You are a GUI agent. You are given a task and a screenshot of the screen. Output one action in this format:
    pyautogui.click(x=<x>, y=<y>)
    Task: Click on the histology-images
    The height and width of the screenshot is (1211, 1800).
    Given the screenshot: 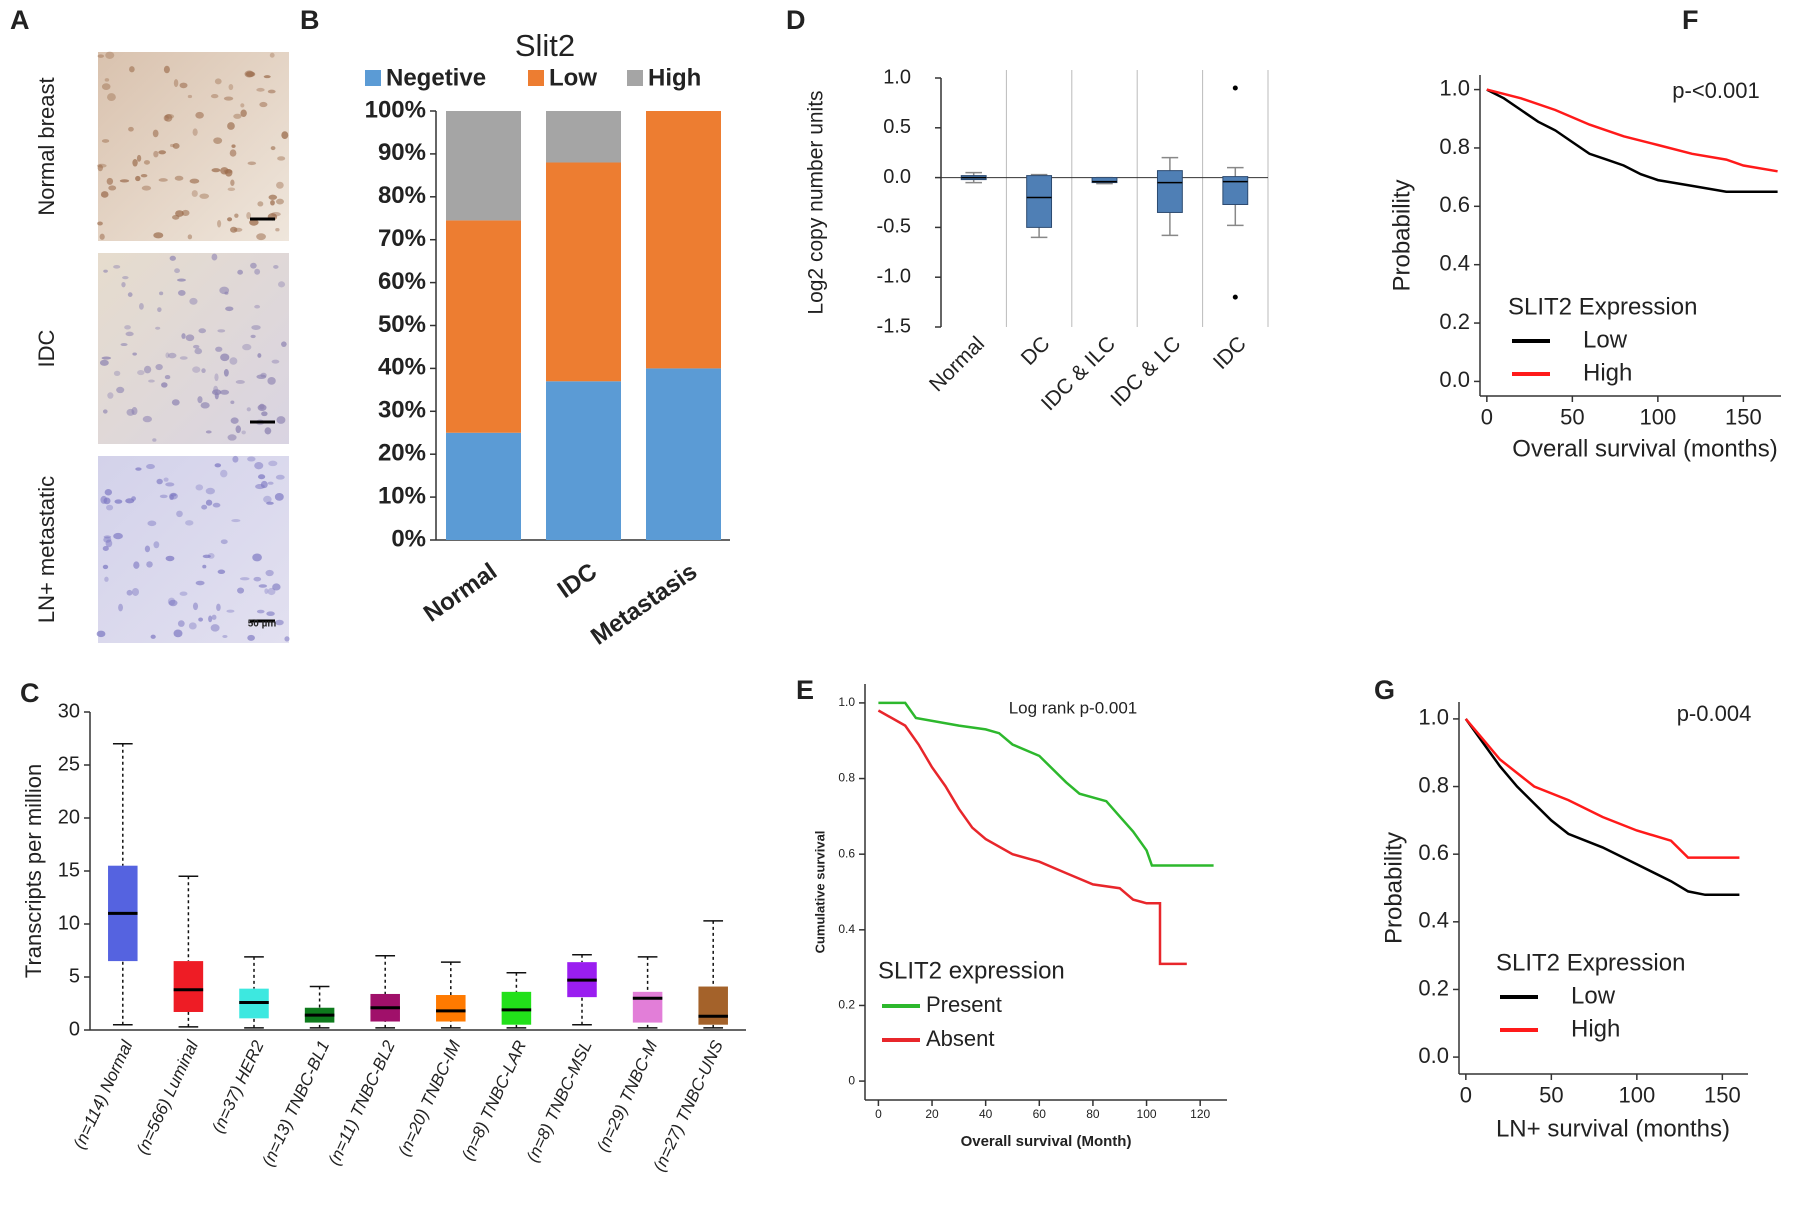 What is the action you would take?
    pyautogui.click(x=193, y=347)
    